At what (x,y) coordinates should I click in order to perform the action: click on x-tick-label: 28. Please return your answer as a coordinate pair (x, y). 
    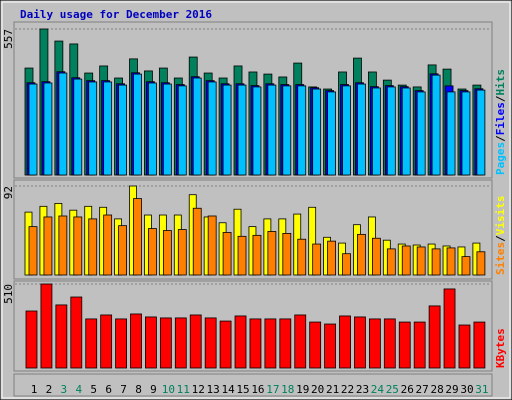
    Looking at the image, I should click on (436, 389).